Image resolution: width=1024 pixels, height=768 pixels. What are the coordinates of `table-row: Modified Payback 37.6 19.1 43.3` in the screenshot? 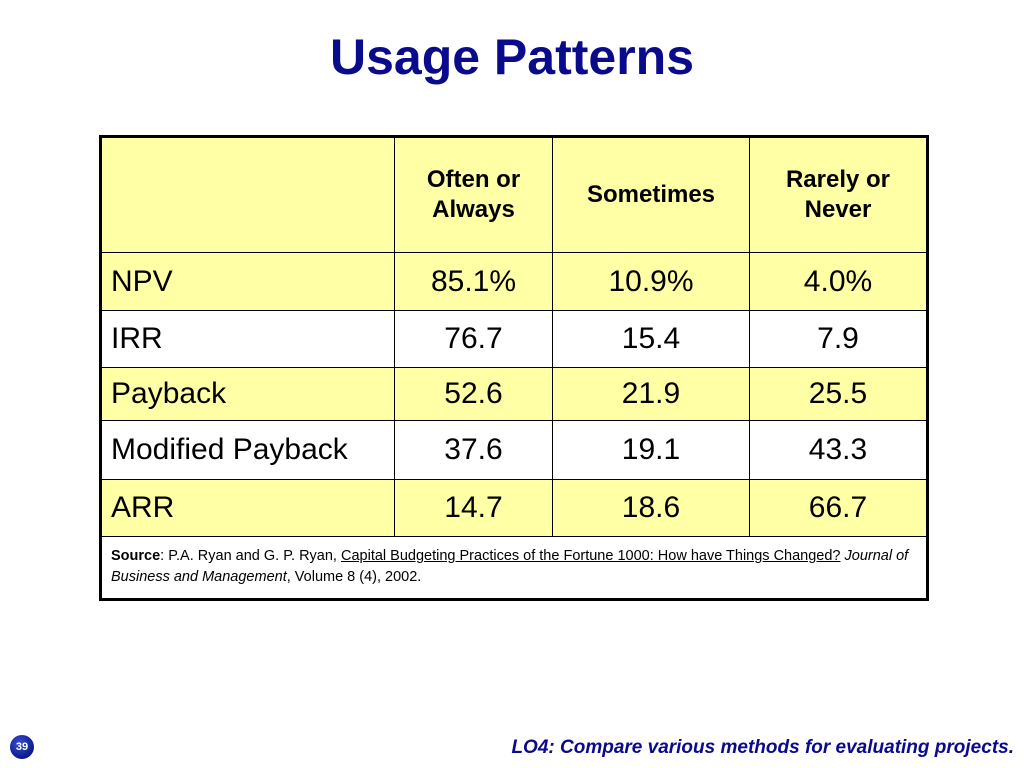 It's located at (514, 450).